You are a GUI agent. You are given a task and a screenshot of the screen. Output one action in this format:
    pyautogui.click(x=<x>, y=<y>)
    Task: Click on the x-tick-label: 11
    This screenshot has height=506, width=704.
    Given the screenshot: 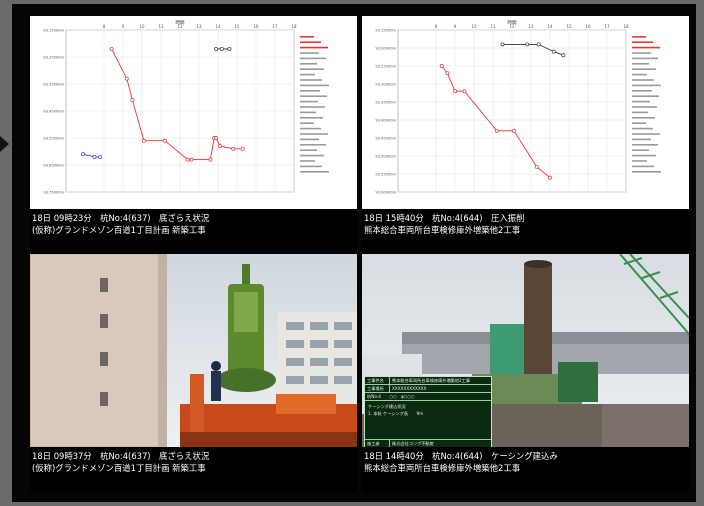 What is the action you would take?
    pyautogui.click(x=493, y=26)
    